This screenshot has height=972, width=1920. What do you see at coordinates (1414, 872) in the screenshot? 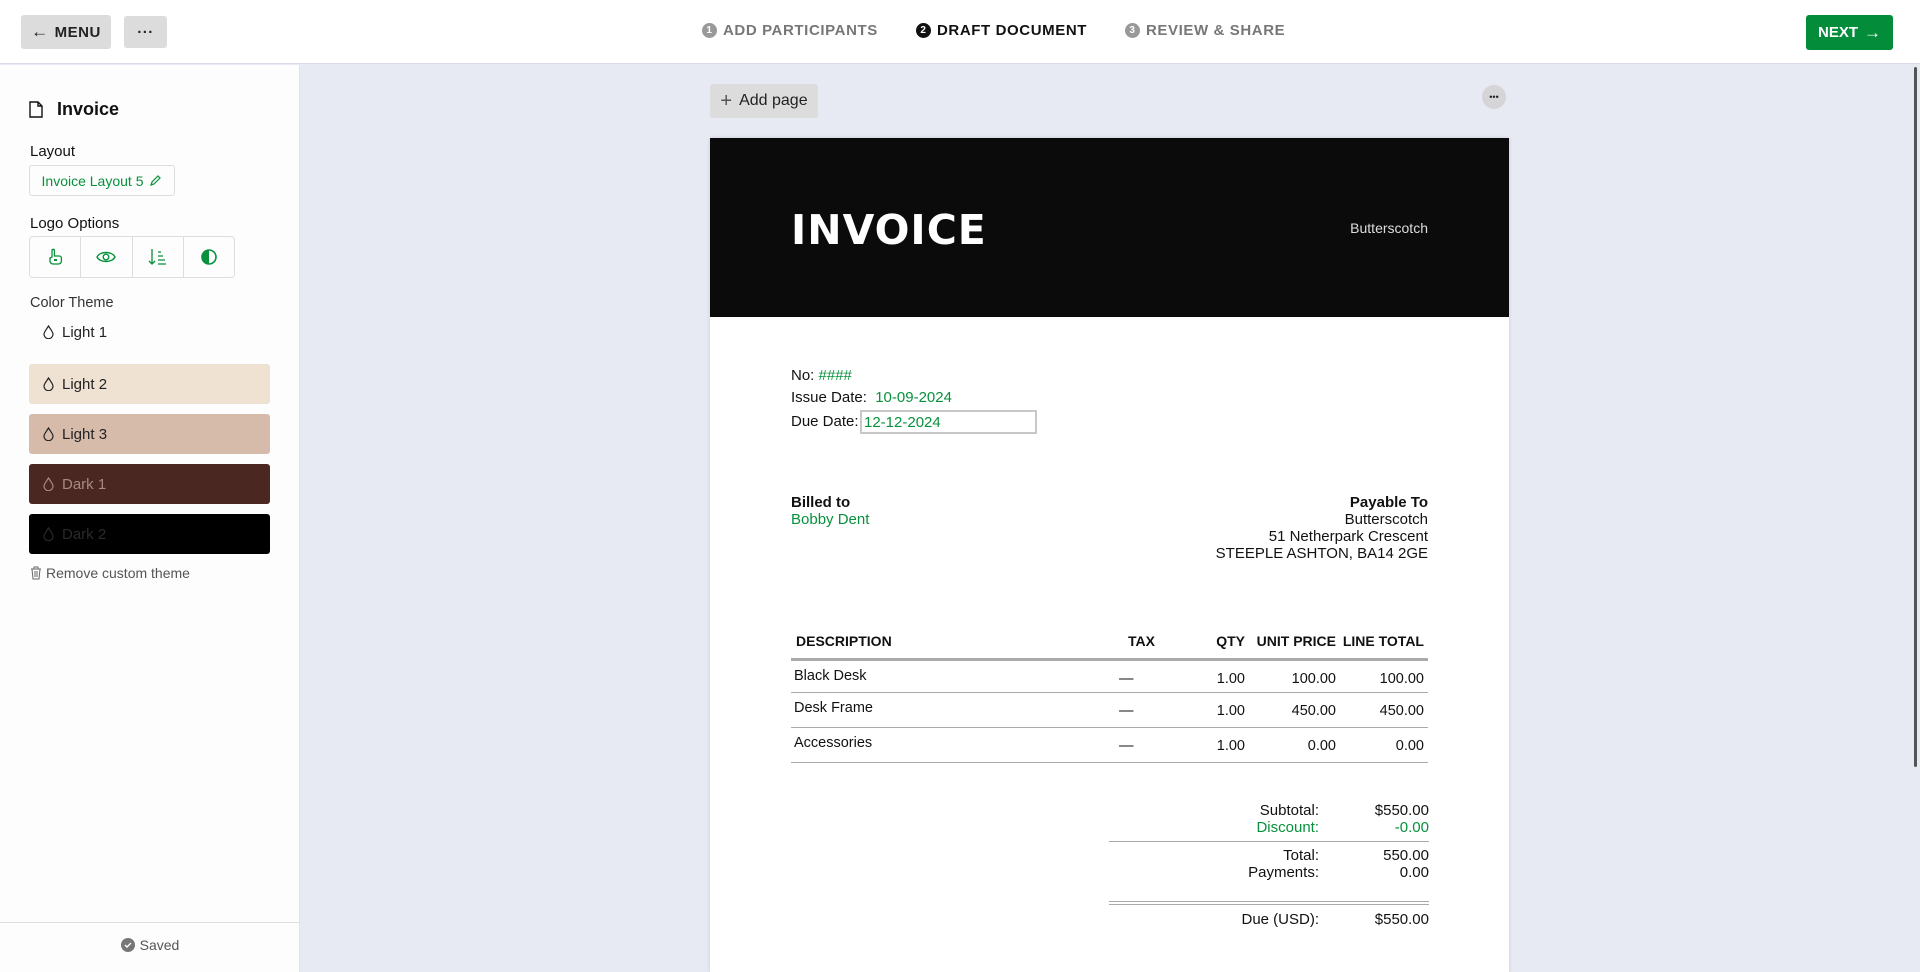
I see `payments-value: 0.00` at bounding box center [1414, 872].